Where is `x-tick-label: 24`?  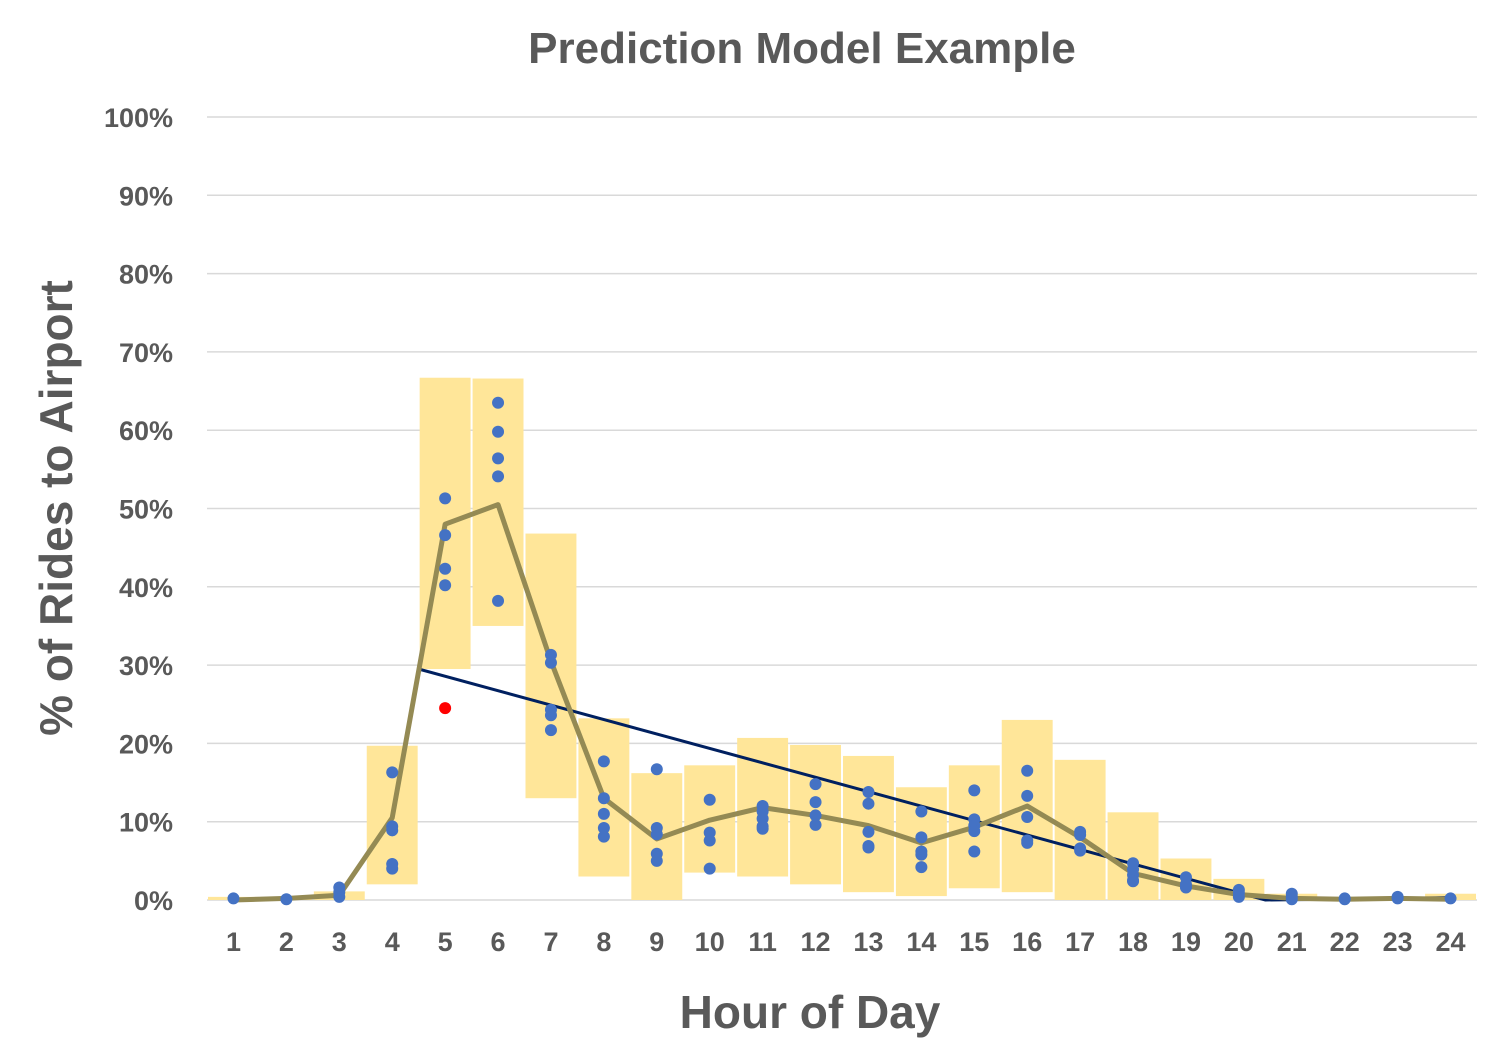 x-tick-label: 24 is located at coordinates (1451, 942).